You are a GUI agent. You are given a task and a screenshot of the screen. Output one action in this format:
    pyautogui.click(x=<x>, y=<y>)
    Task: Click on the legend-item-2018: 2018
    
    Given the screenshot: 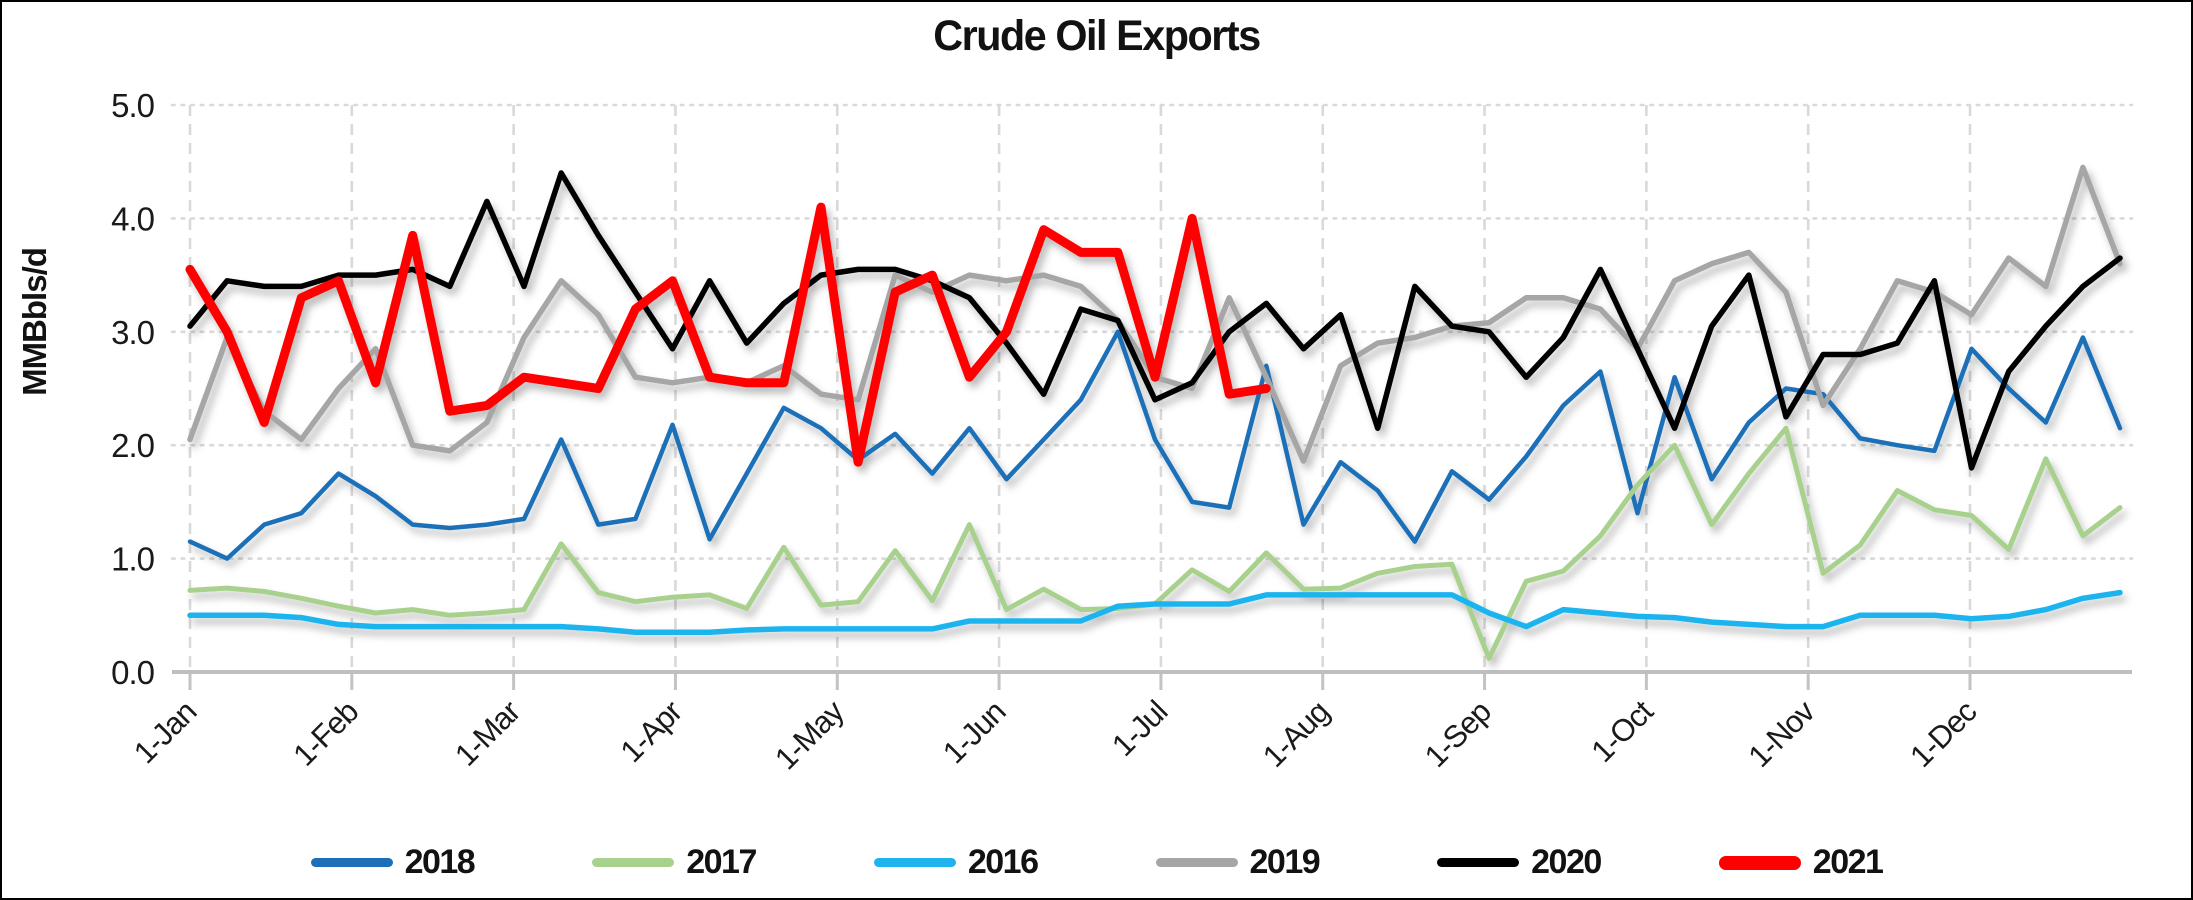 What is the action you would take?
    pyautogui.click(x=393, y=862)
    